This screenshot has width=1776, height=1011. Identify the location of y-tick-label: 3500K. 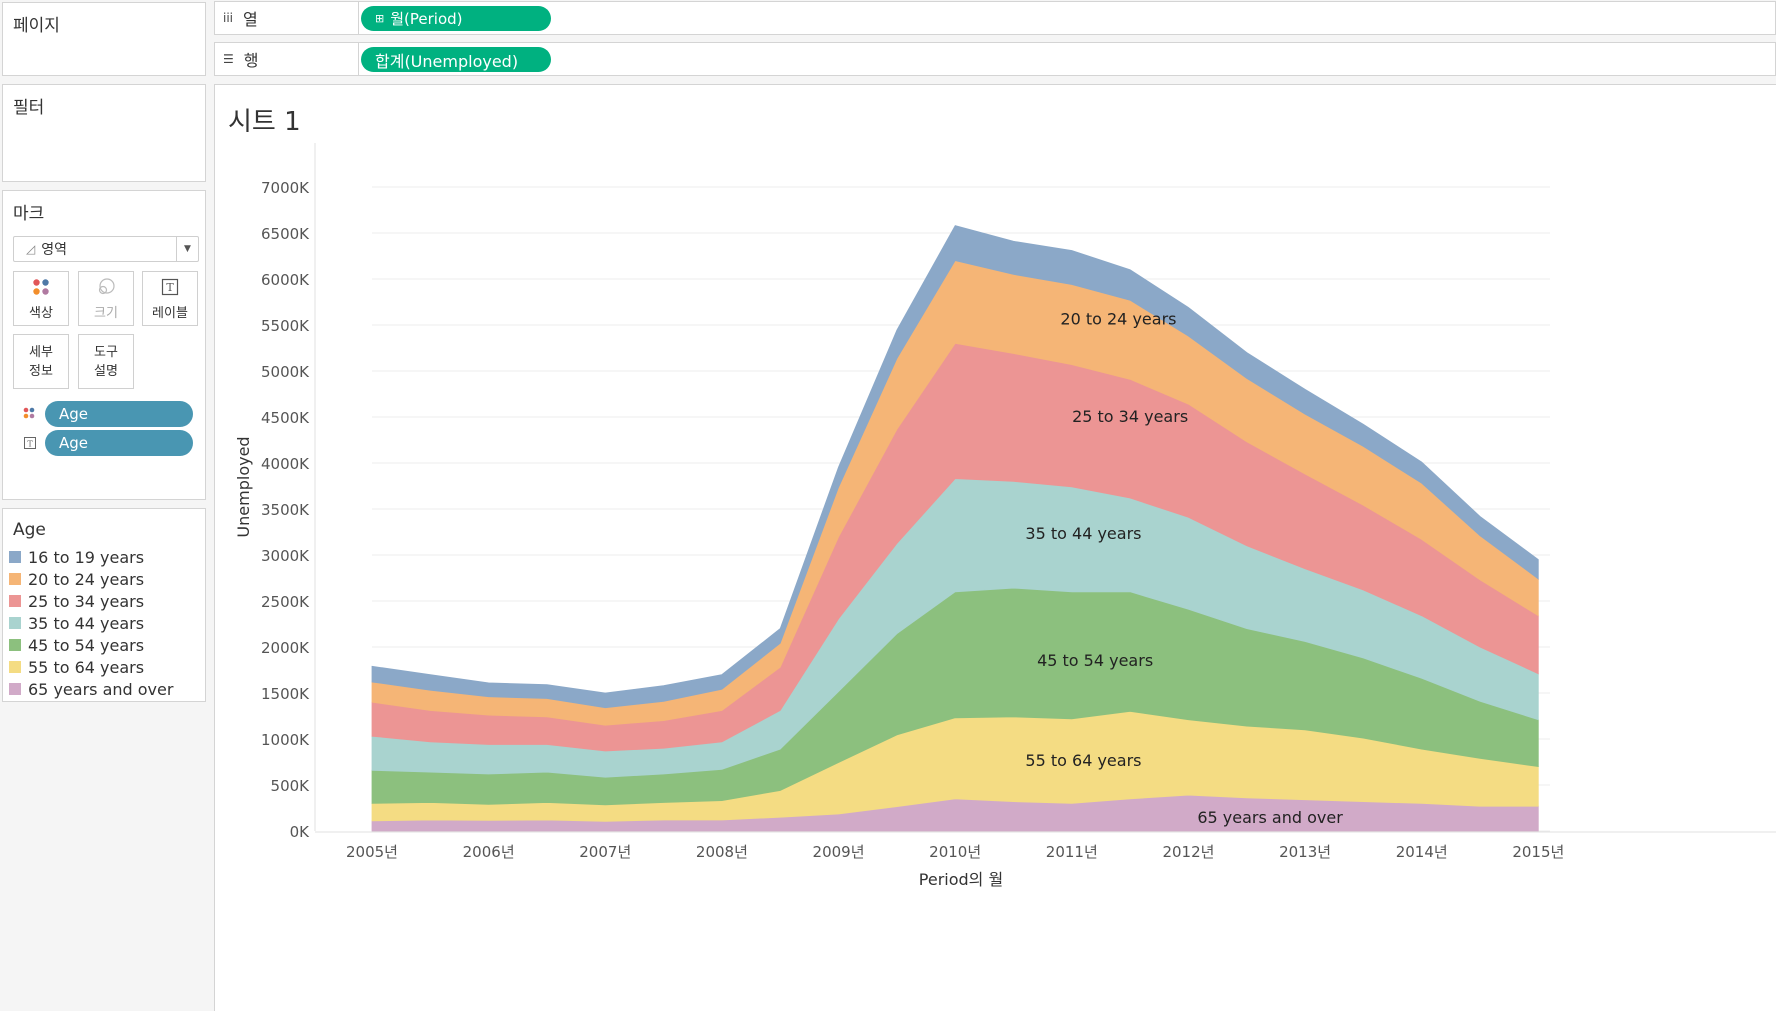
(285, 510).